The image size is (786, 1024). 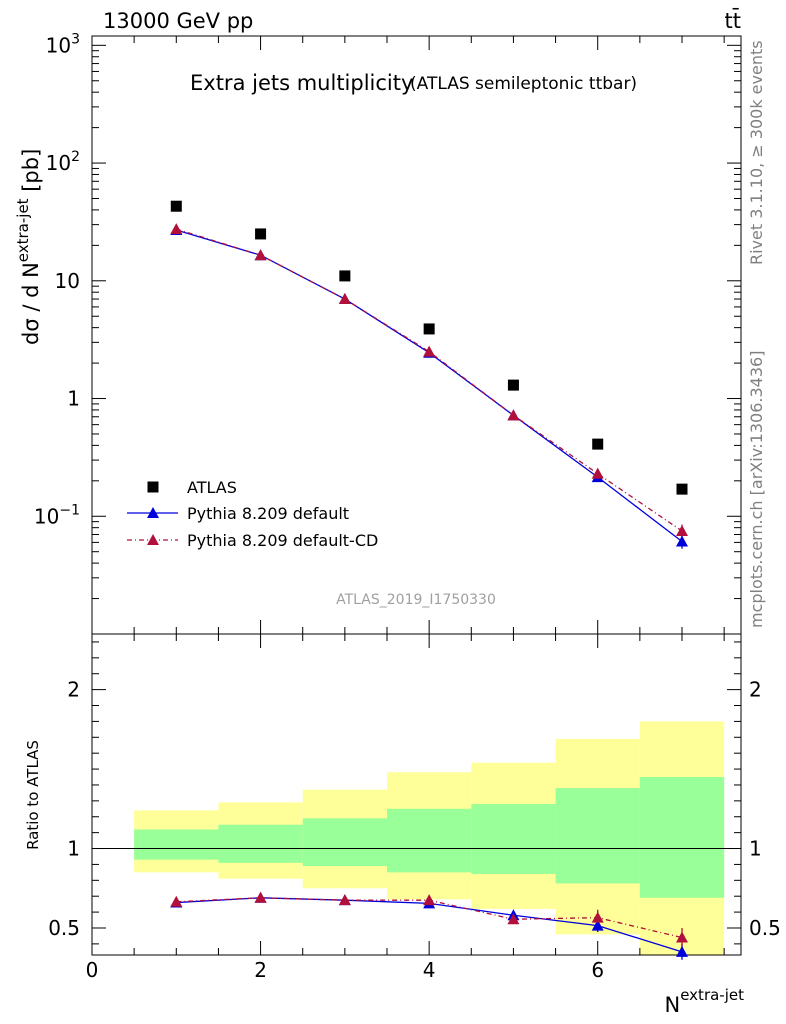 I want to click on main-y-tick-label: 1, so click(x=73, y=399).